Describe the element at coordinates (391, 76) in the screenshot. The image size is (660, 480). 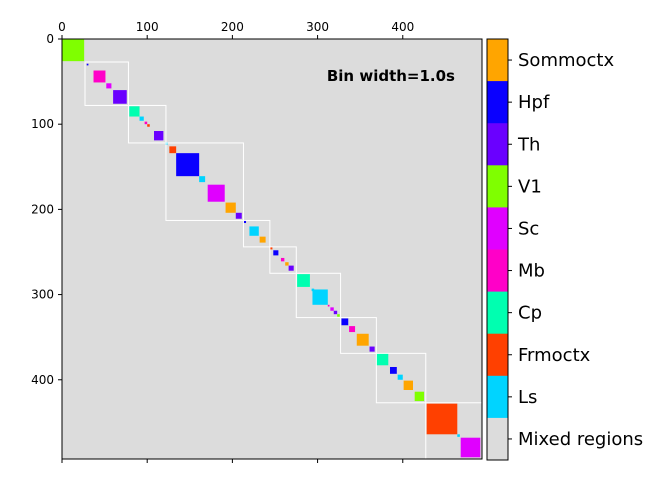
I see `bin-width-annotation: Bin width=1.0s` at that location.